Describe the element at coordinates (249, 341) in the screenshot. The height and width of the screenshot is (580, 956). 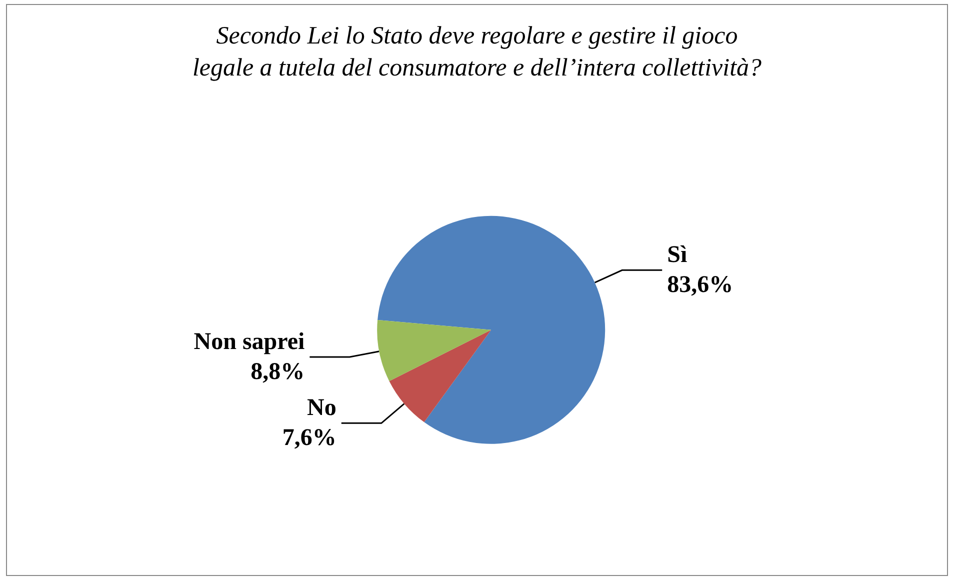
I see `slice-label: Non saprei` at that location.